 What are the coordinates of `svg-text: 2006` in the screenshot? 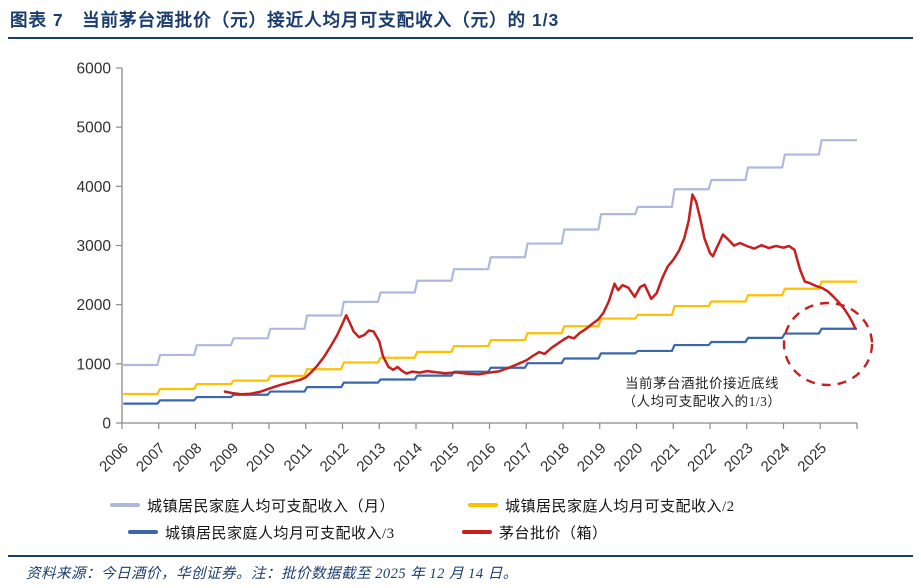 It's located at (114, 458).